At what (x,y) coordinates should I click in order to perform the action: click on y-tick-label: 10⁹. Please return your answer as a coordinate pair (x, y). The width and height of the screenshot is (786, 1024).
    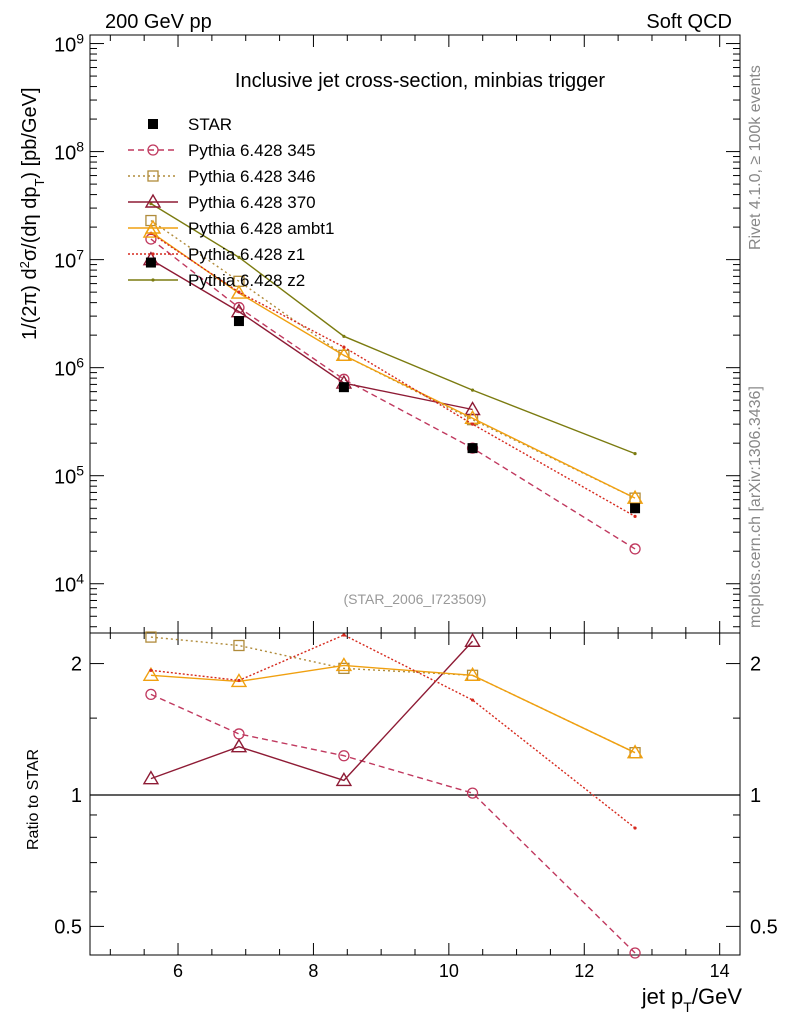
    Looking at the image, I should click on (69, 44).